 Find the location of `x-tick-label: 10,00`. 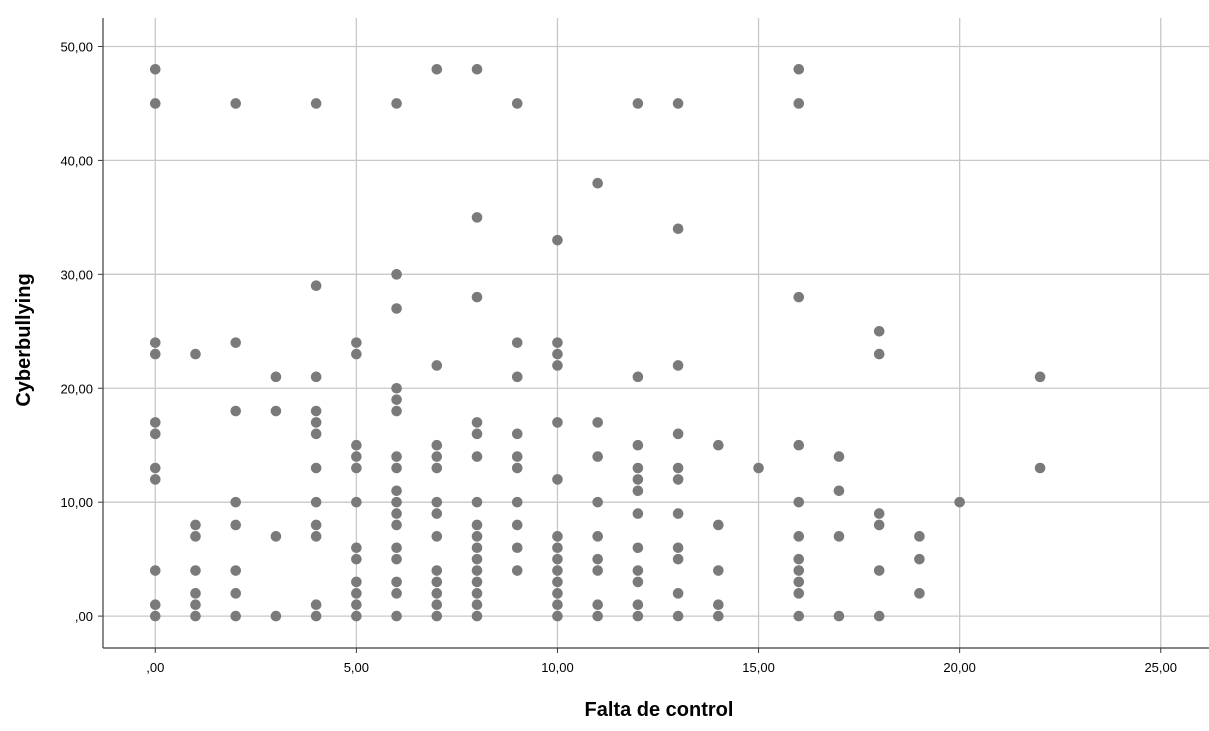

x-tick-label: 10,00 is located at coordinates (557, 667).